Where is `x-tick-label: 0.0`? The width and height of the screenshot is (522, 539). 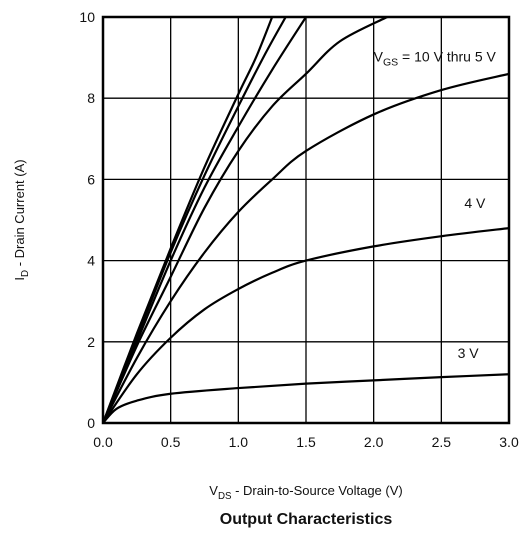
x-tick-label: 0.0 is located at coordinates (103, 442).